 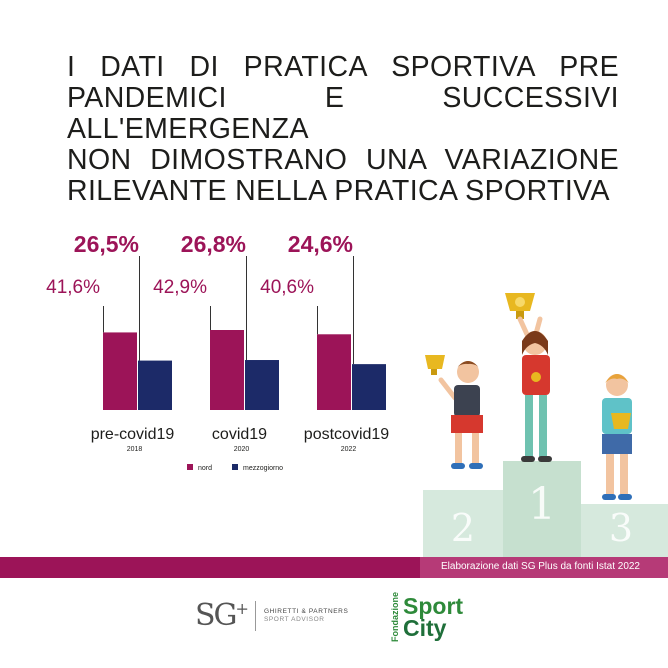 What do you see at coordinates (425, 628) in the screenshot?
I see `fsc-city: City` at bounding box center [425, 628].